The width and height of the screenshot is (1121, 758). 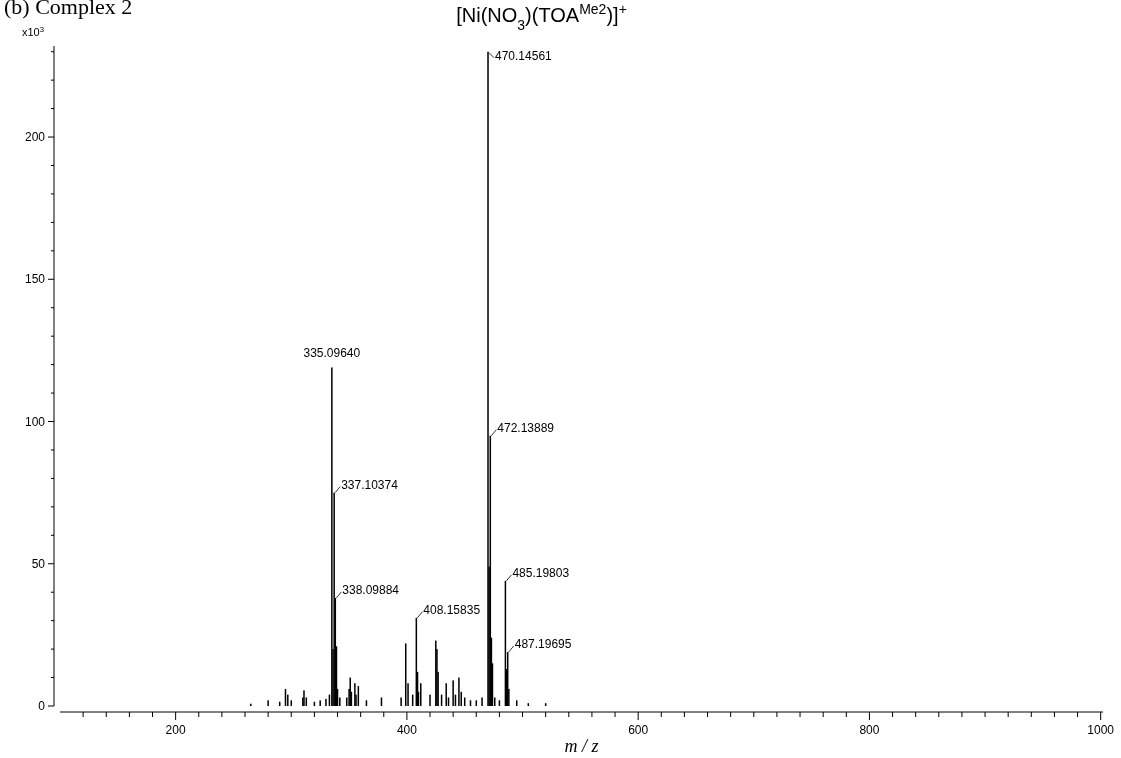 What do you see at coordinates (581, 746) in the screenshot?
I see `x-axis-title: m / z` at bounding box center [581, 746].